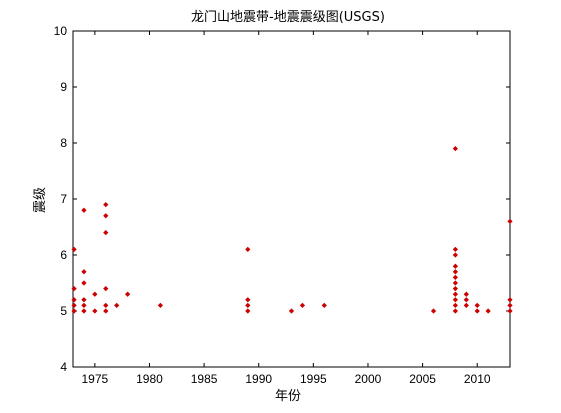  I want to click on x-tick-label: 2000, so click(368, 379).